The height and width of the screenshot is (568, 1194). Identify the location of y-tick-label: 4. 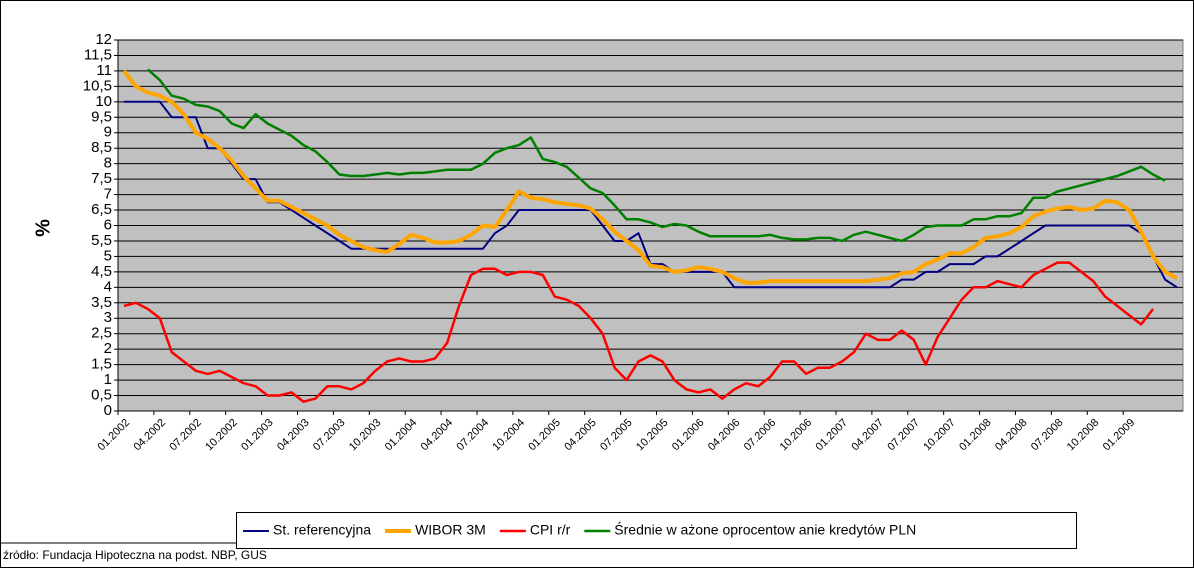
(108, 286).